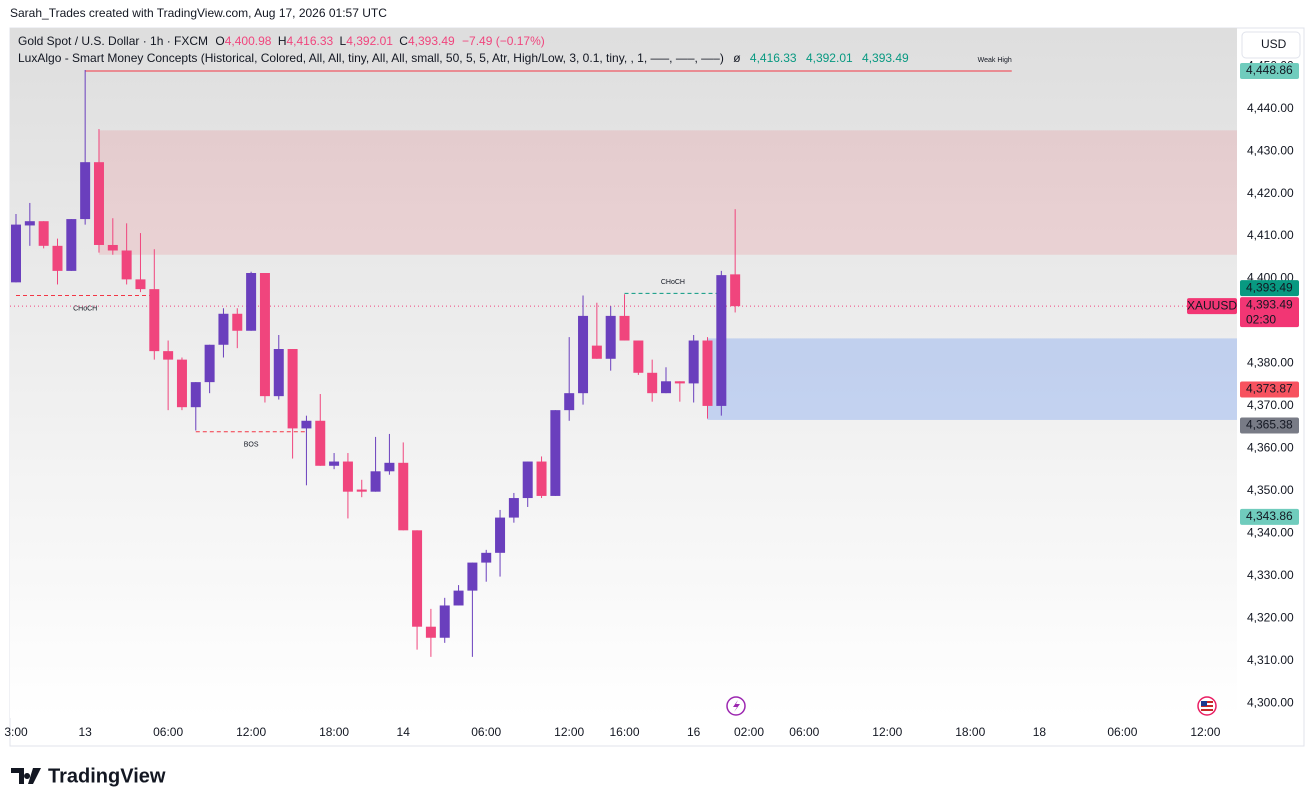 The width and height of the screenshot is (1314, 807). I want to click on legend-high: 4,416.33, so click(309, 41).